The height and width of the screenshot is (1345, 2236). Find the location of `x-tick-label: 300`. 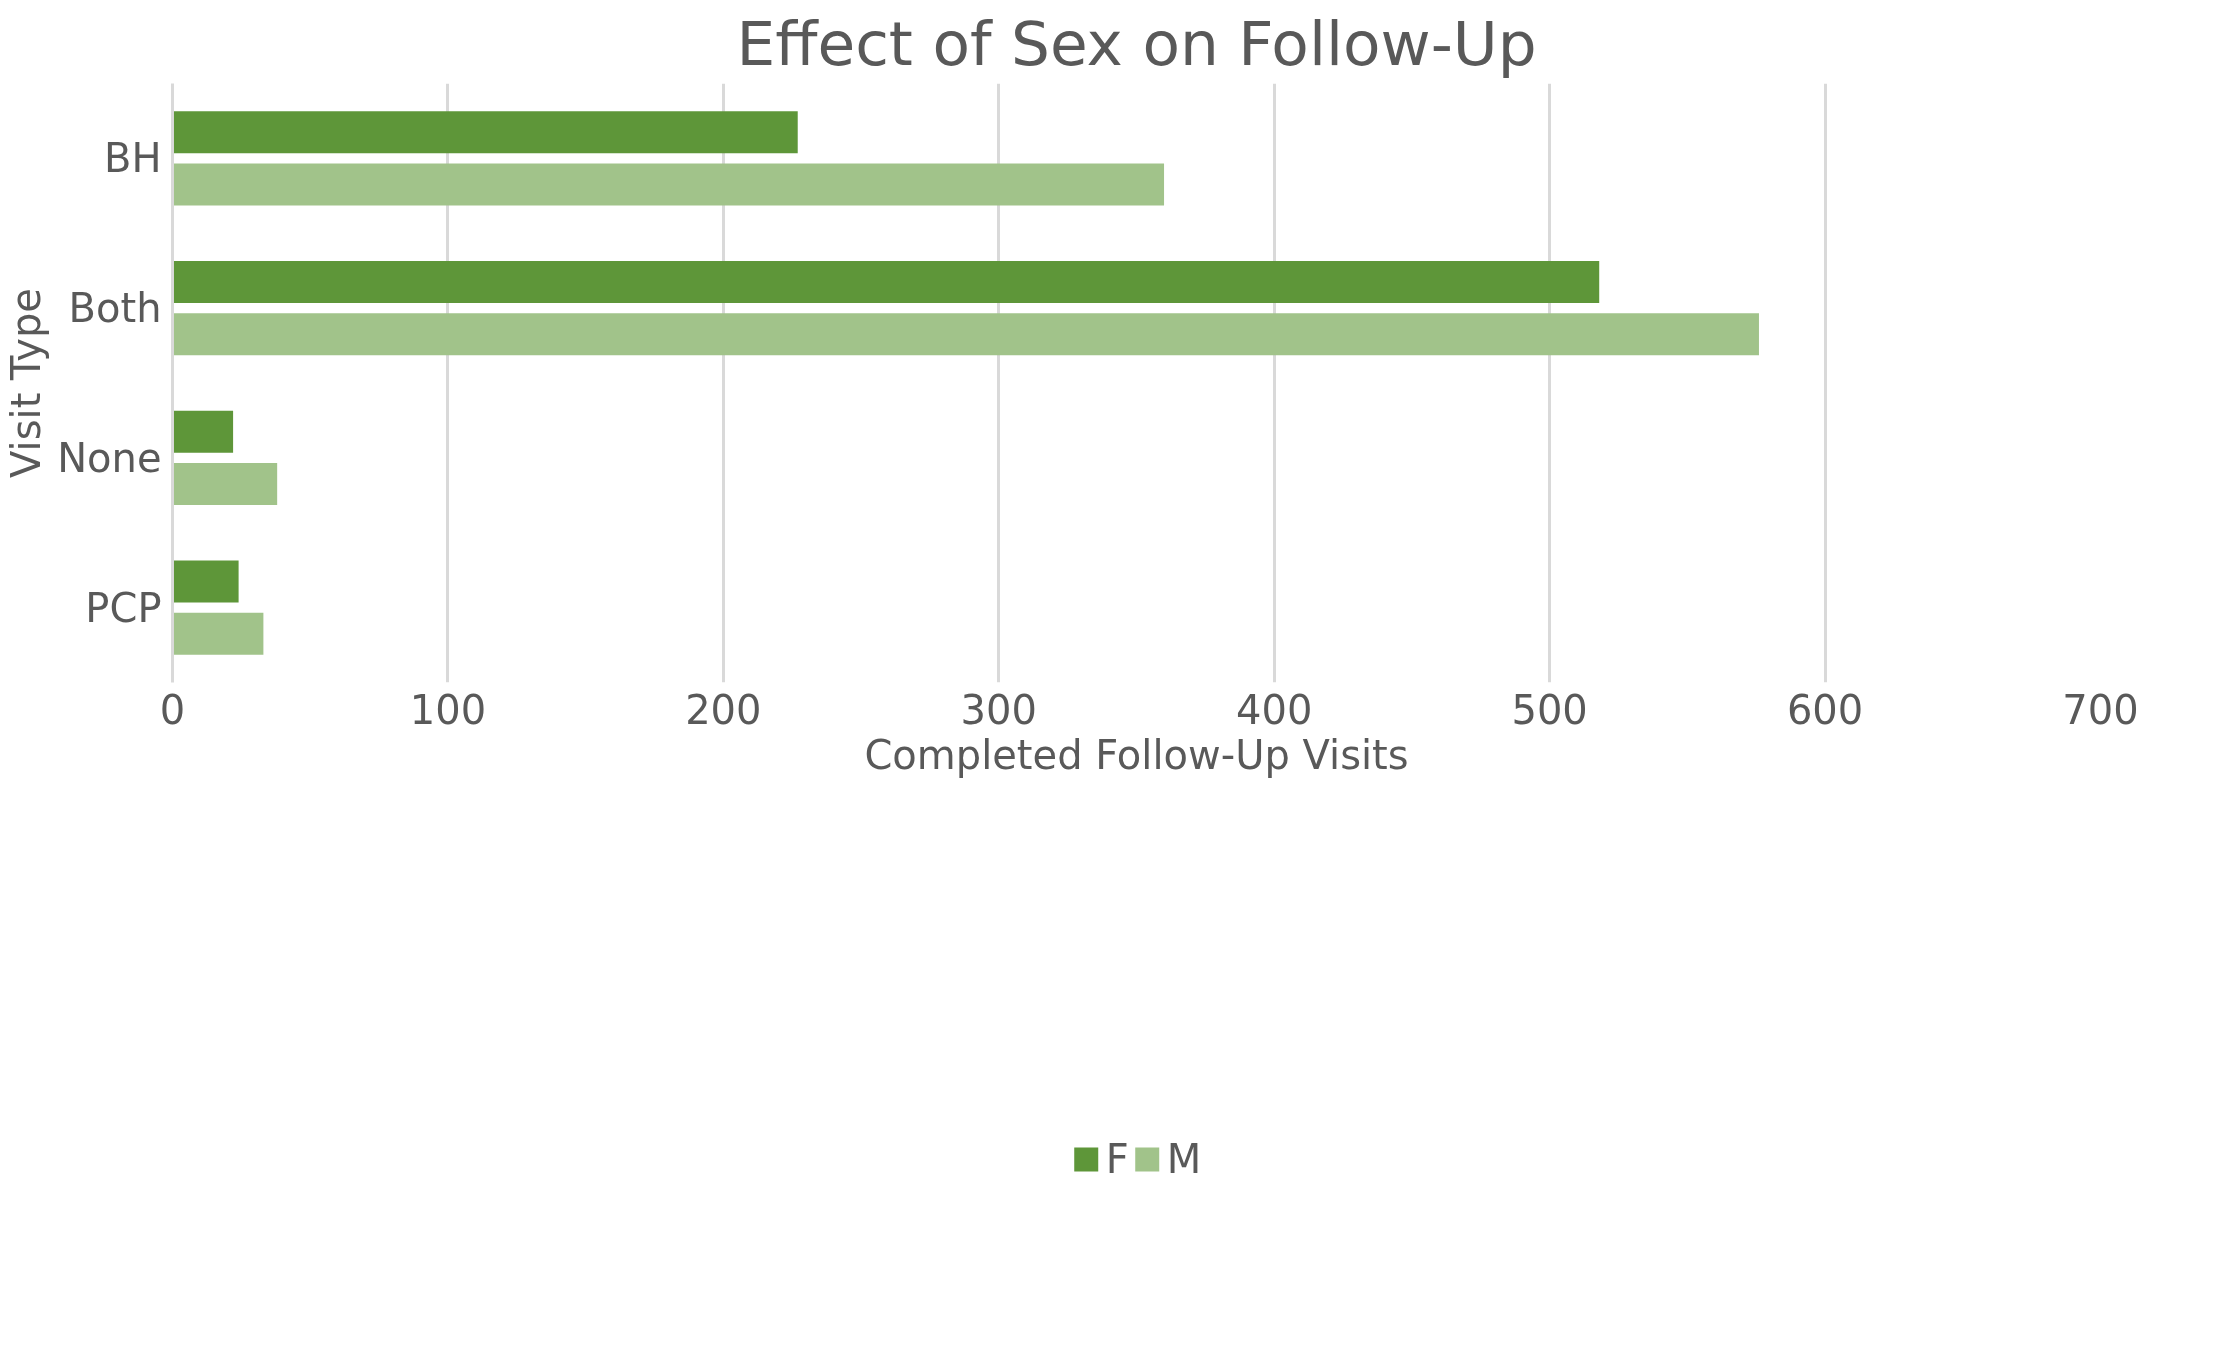

x-tick-label: 300 is located at coordinates (998, 709).